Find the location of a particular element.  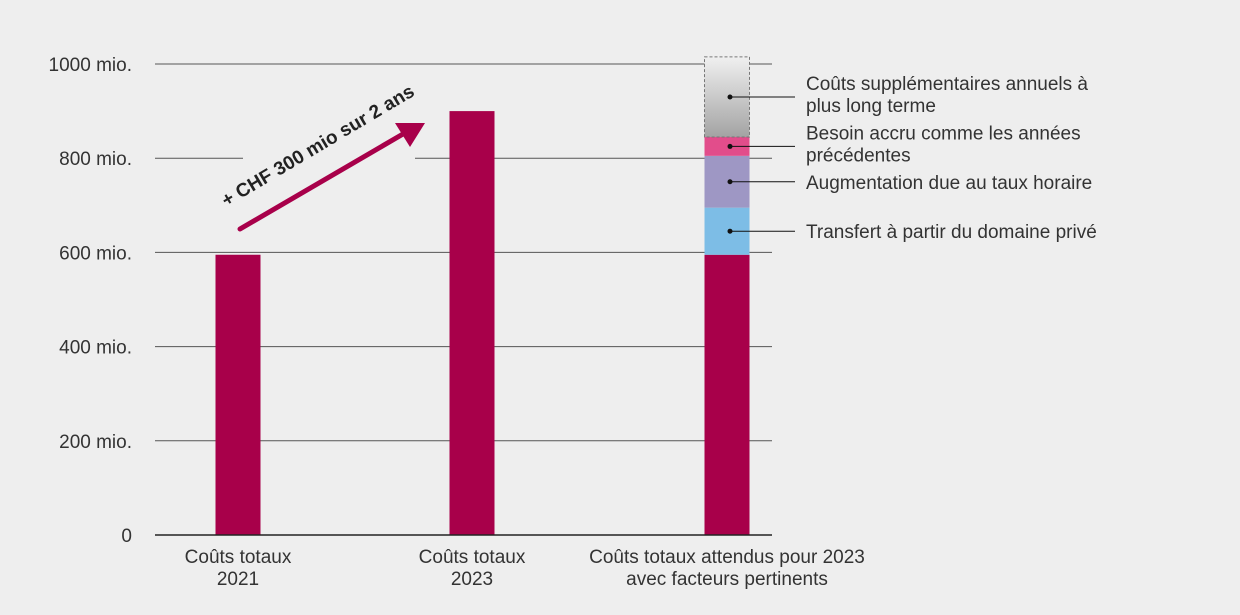

growth-annotation-label: + CHF 300 mio sur 2 ans is located at coordinates (318, 146).